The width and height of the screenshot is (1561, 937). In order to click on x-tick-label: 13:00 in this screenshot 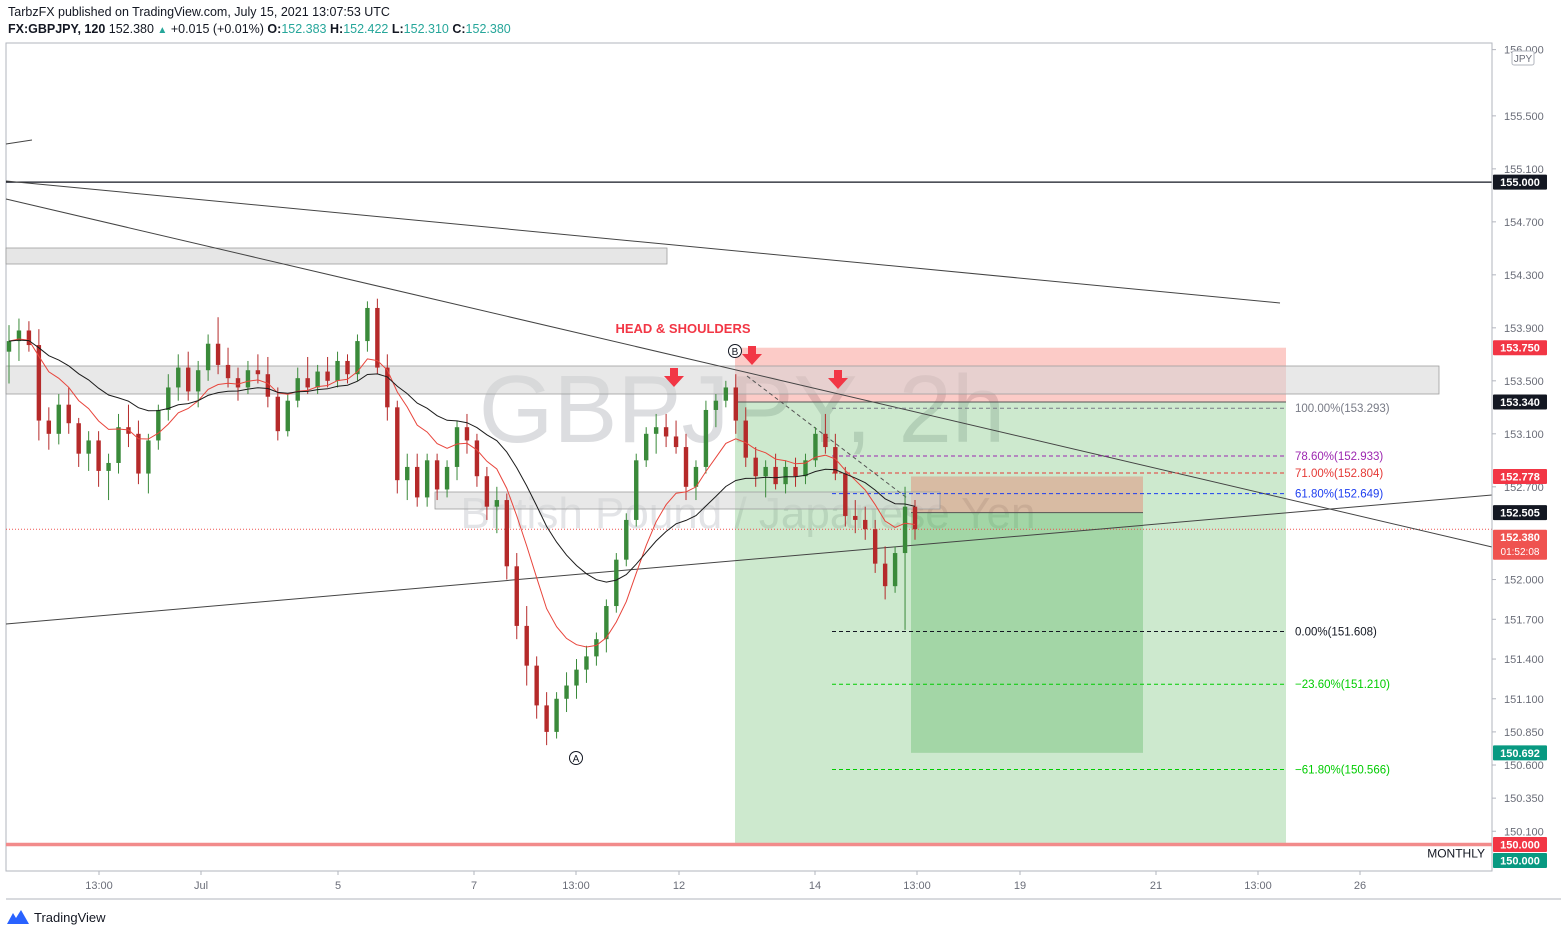, I will do `click(576, 886)`.